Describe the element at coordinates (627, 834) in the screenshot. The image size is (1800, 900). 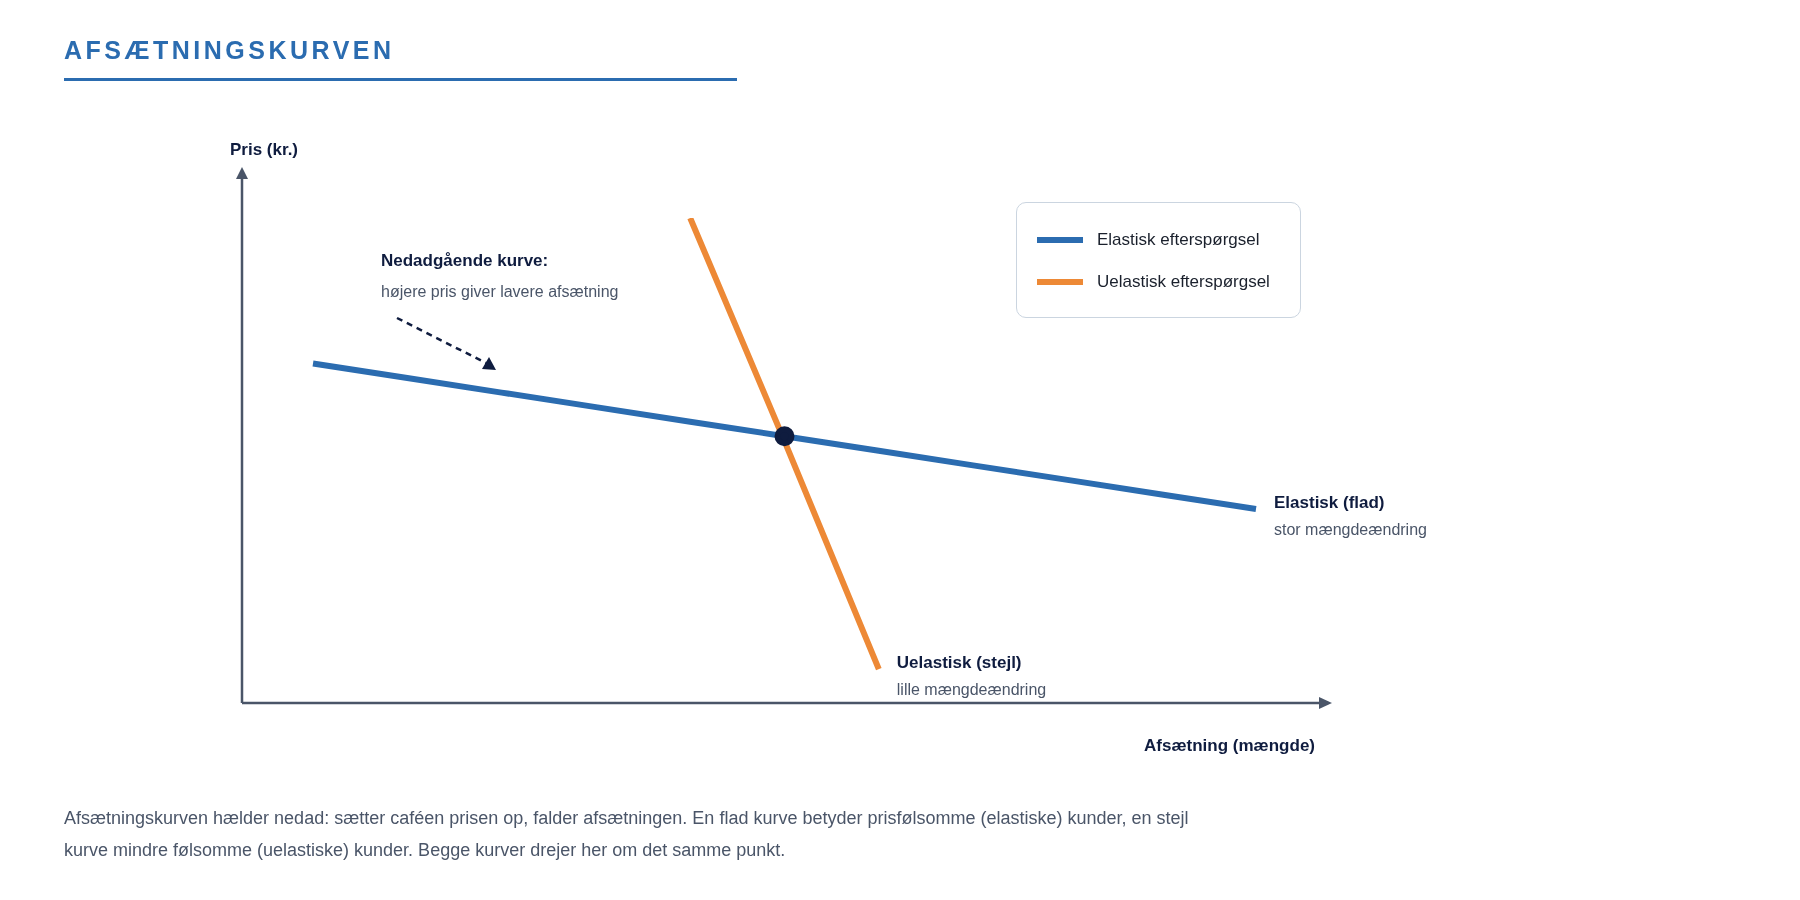
I see `text: Afsætningskurven hælder nedad: sætter caféen prisen op, falder afsætningen. En flad kurve betyder prisfølsomme (elastiske) kunder, en stejl kurve mindre følsomme (uelastiske) kunder. Begge kurver drejer her om det samme punkt.` at that location.